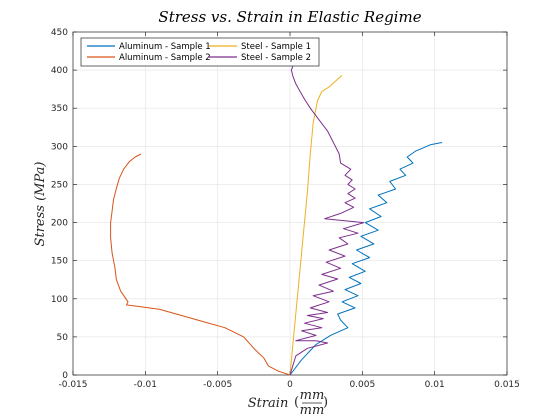 This screenshot has width=560, height=420. What do you see at coordinates (276, 47) in the screenshot?
I see `legend-entry: Steel - Sample 1` at bounding box center [276, 47].